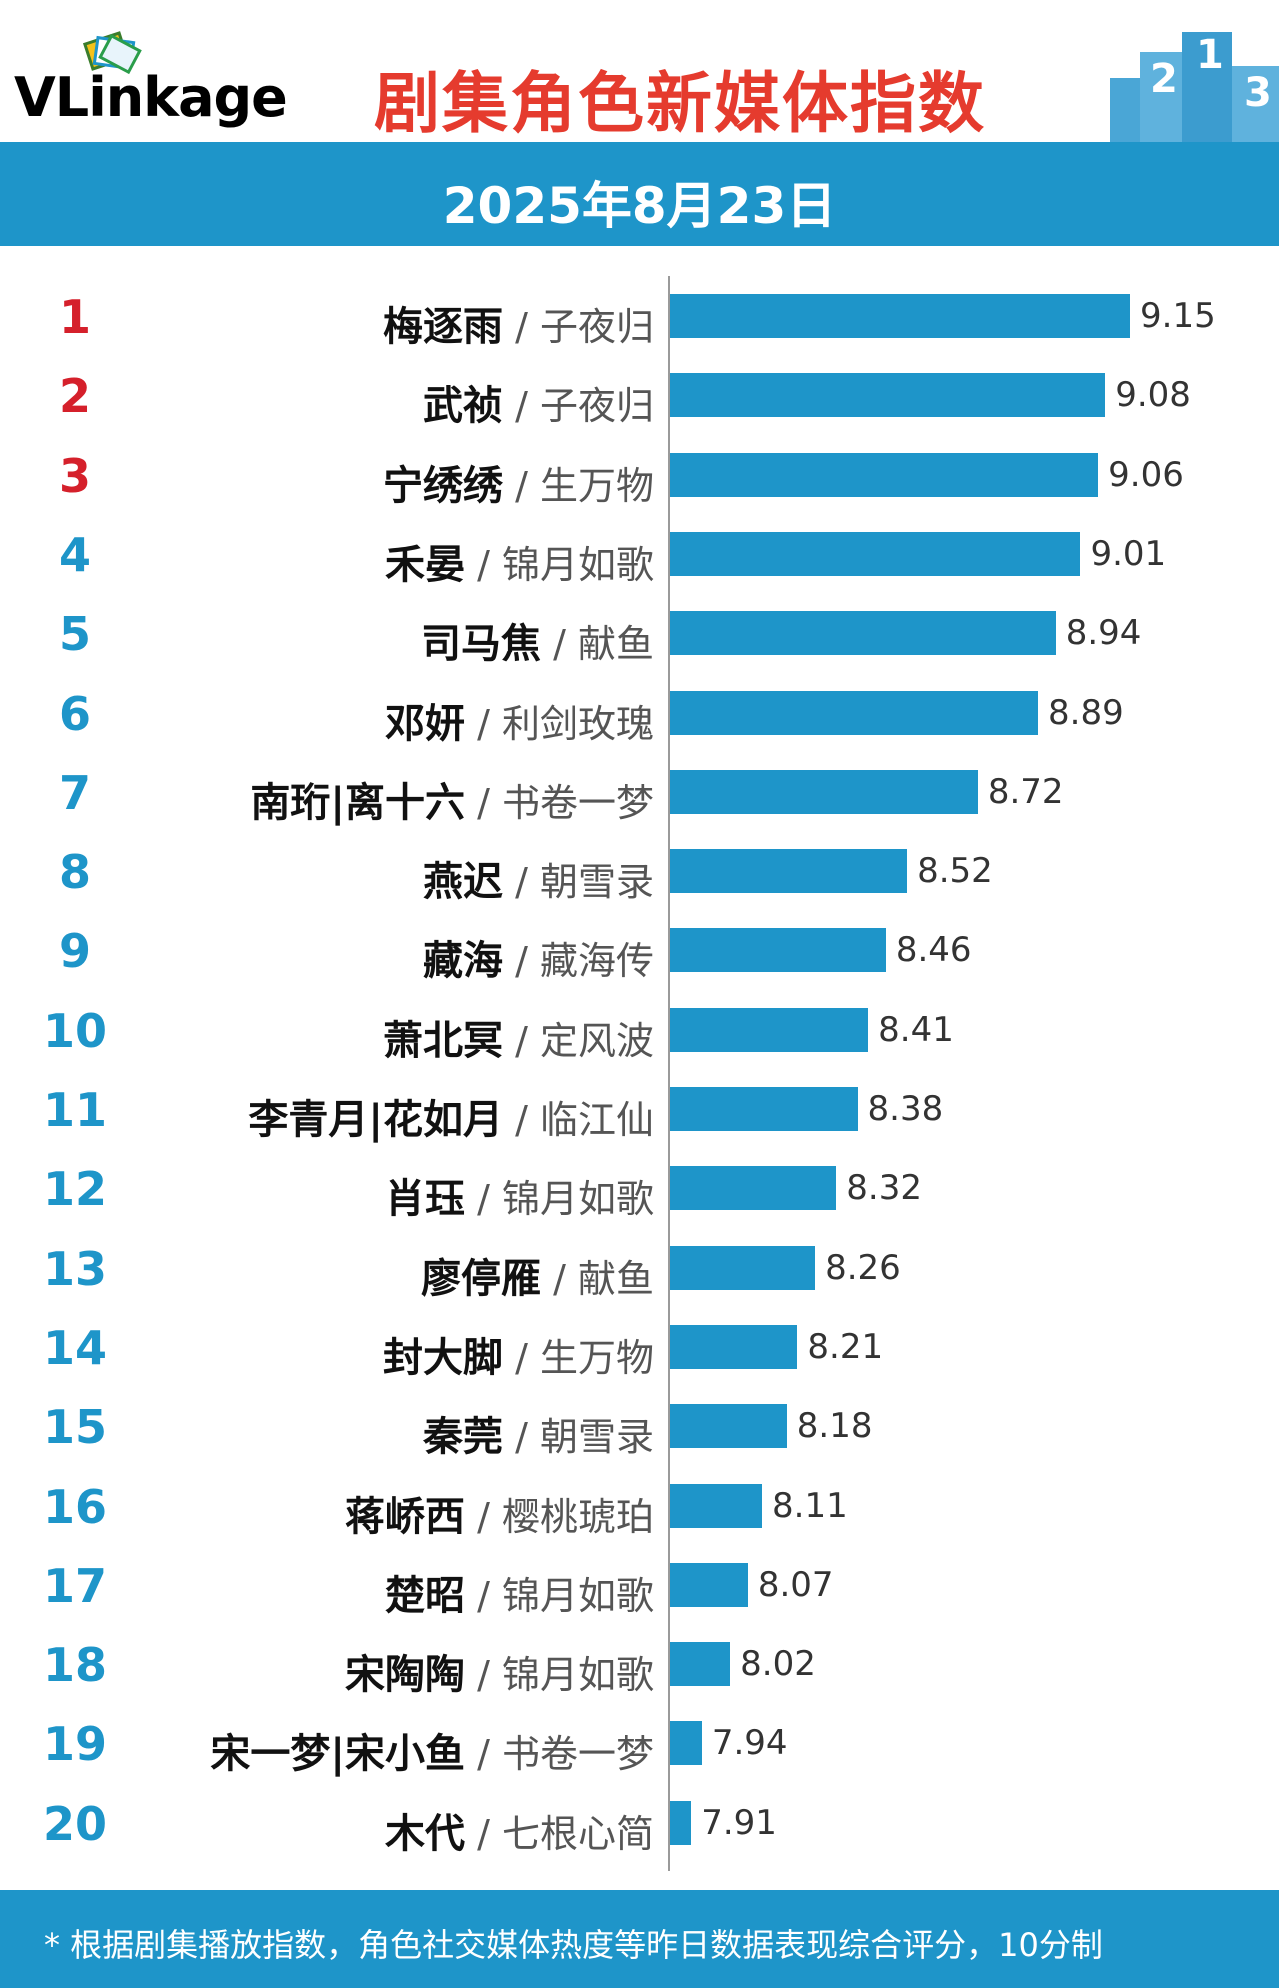  What do you see at coordinates (1025, 791) in the screenshot?
I see `value-label: 8.72` at bounding box center [1025, 791].